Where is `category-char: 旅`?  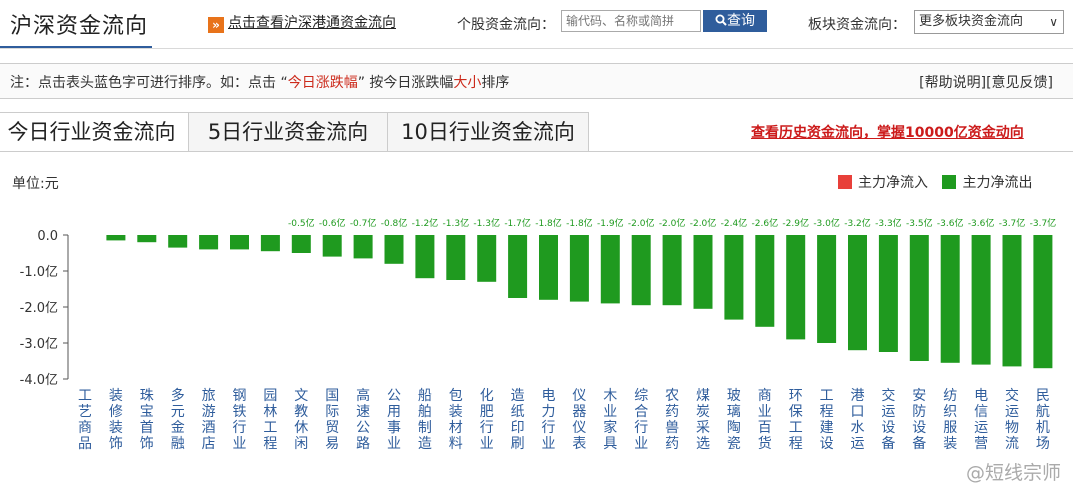 category-char: 旅 is located at coordinates (209, 396).